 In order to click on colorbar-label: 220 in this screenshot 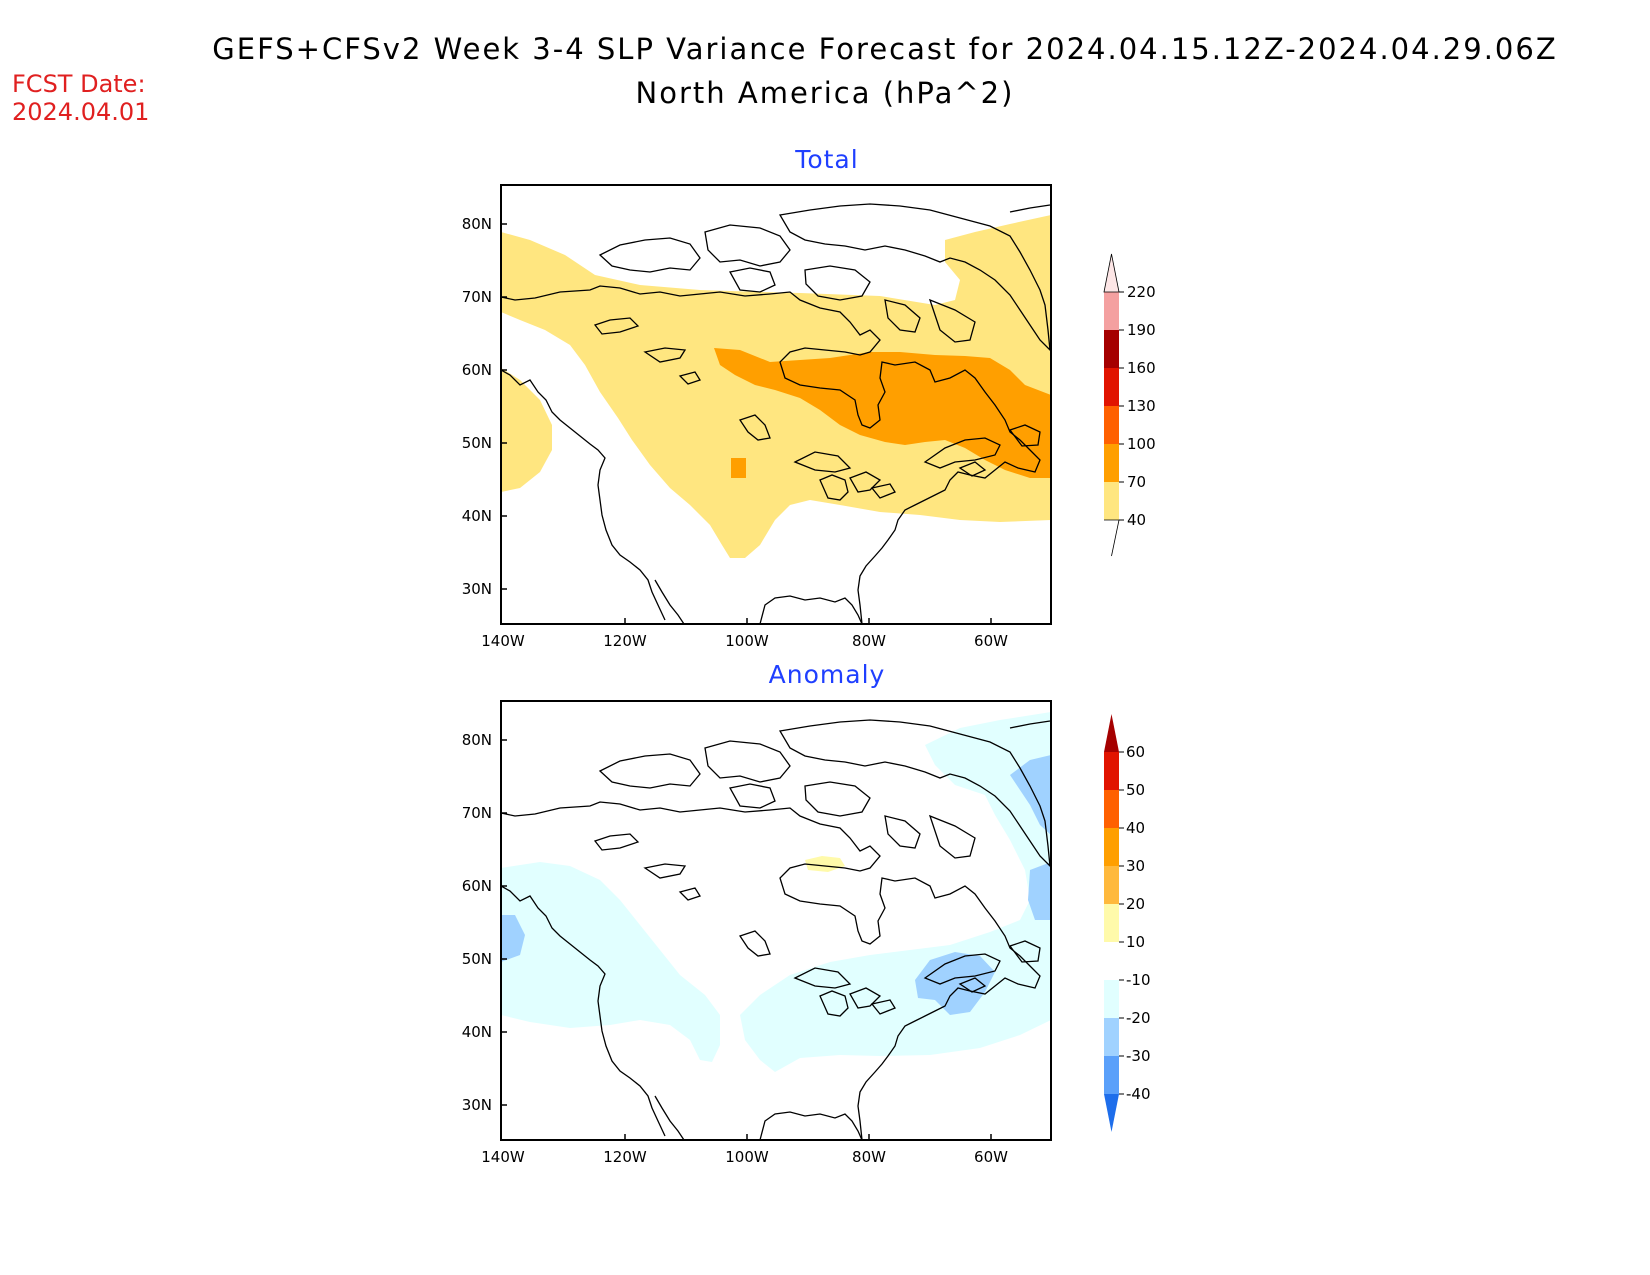, I will do `click(1141, 292)`.